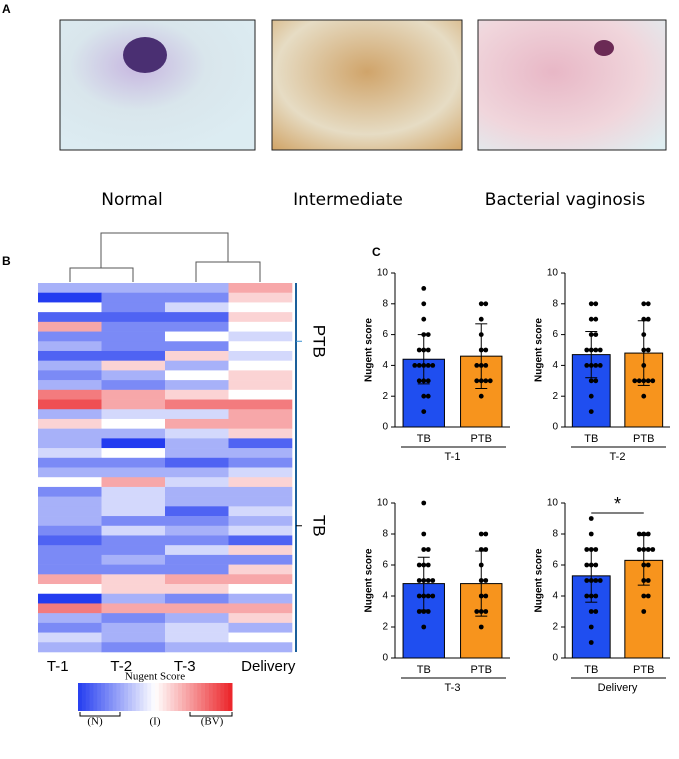 This screenshot has width=679, height=759. Describe the element at coordinates (424, 439) in the screenshot. I see `x-tick-label: TB` at that location.